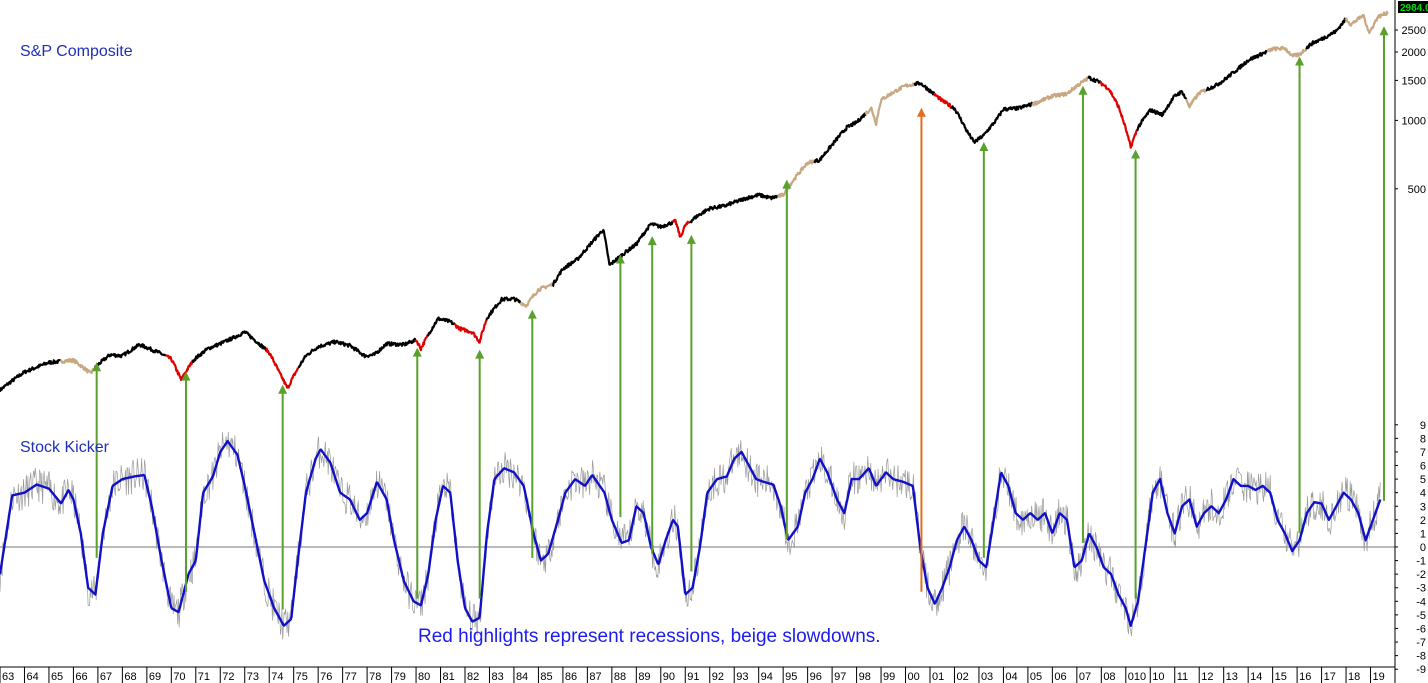 The width and height of the screenshot is (1428, 683). What do you see at coordinates (155, 677) in the screenshot?
I see `x-tick-label: 69` at bounding box center [155, 677].